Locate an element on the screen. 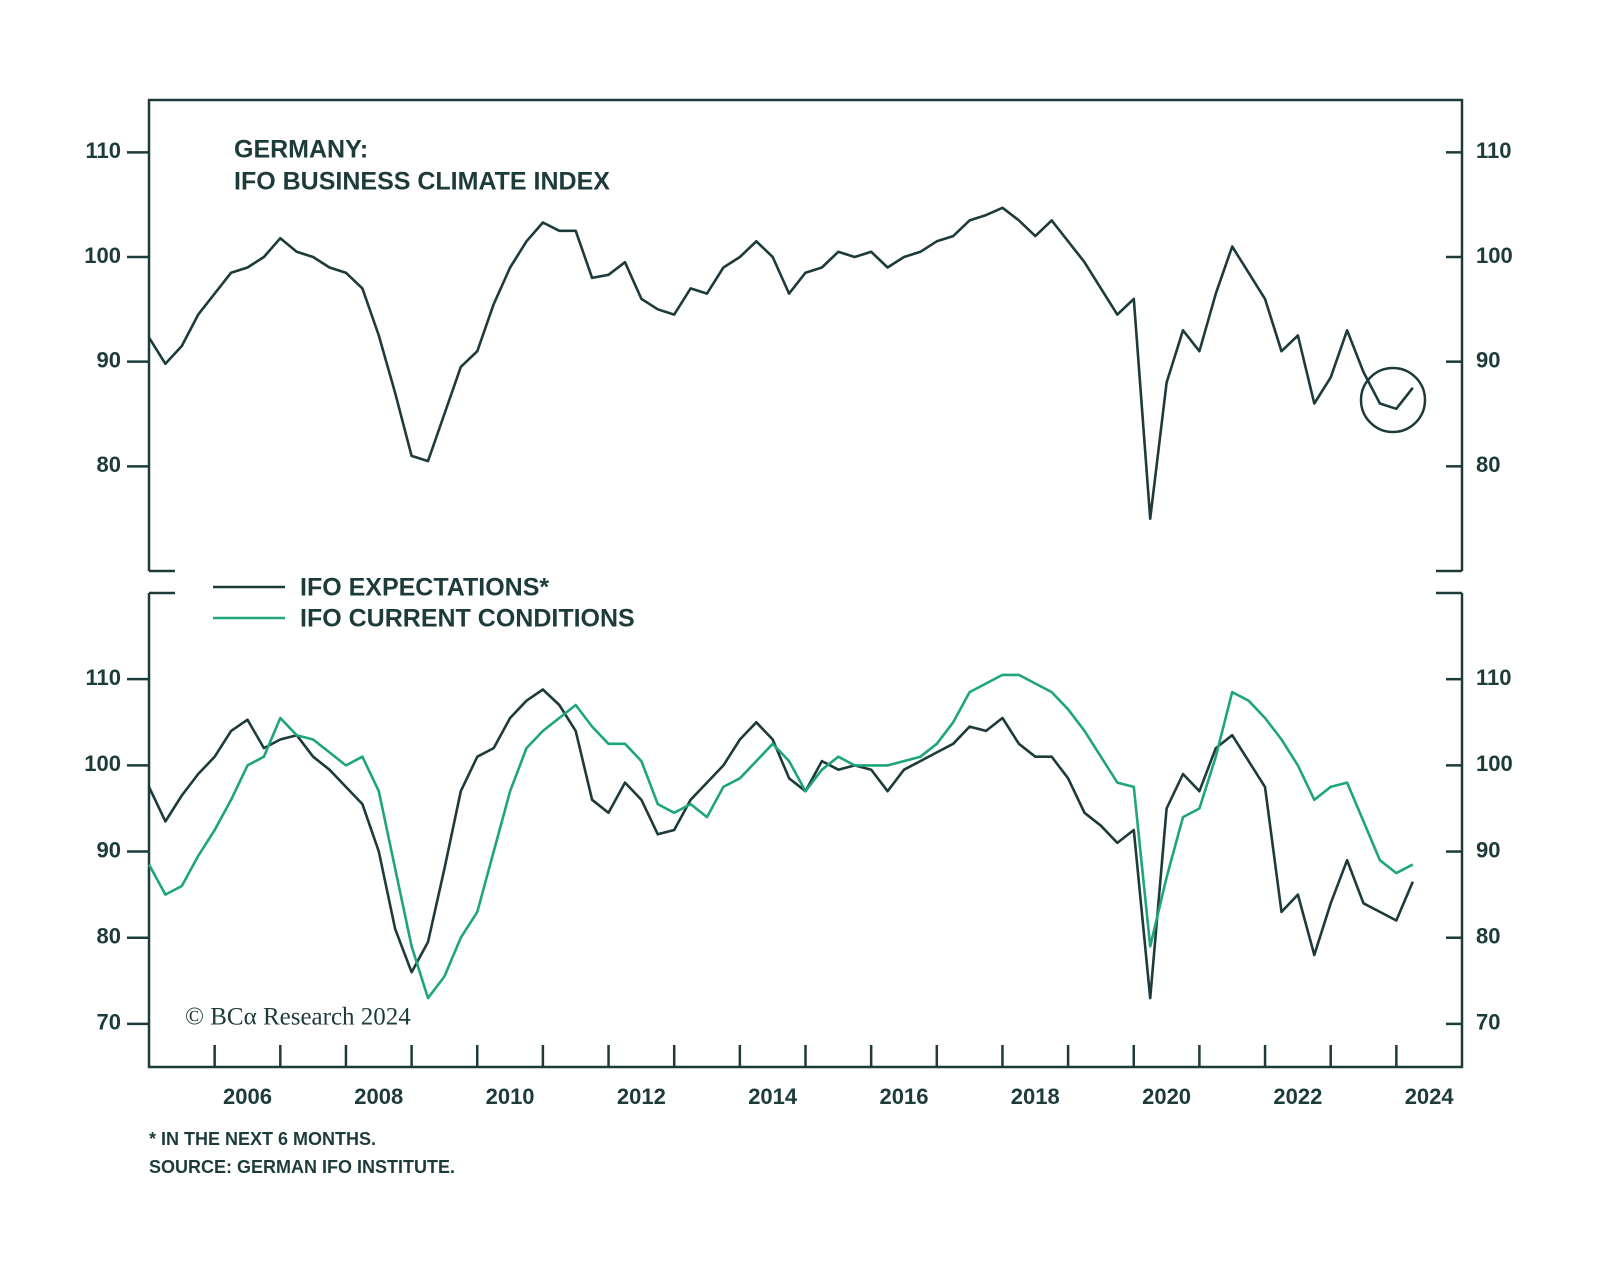 The height and width of the screenshot is (1275, 1600). legend-label: IFO EXPECTATIONS* is located at coordinates (424, 588).